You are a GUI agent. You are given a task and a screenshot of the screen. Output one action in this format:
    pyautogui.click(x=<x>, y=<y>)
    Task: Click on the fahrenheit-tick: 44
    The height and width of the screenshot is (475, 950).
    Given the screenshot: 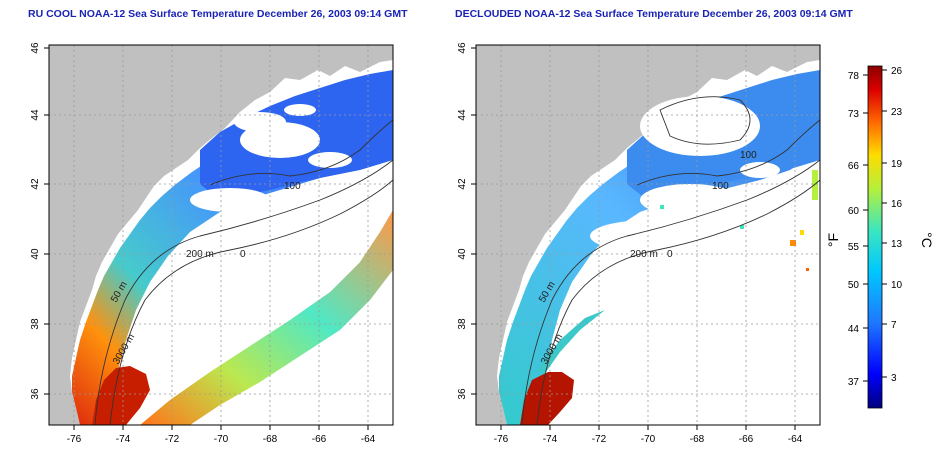 What is the action you would take?
    pyautogui.click(x=854, y=329)
    